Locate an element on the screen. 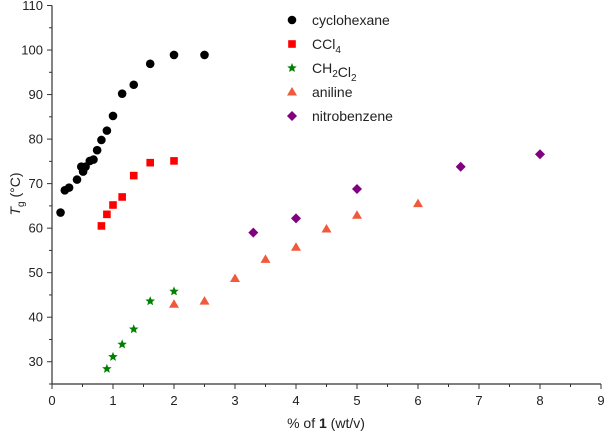 The height and width of the screenshot is (440, 605). y-tick-label: 80 is located at coordinates (36, 139).